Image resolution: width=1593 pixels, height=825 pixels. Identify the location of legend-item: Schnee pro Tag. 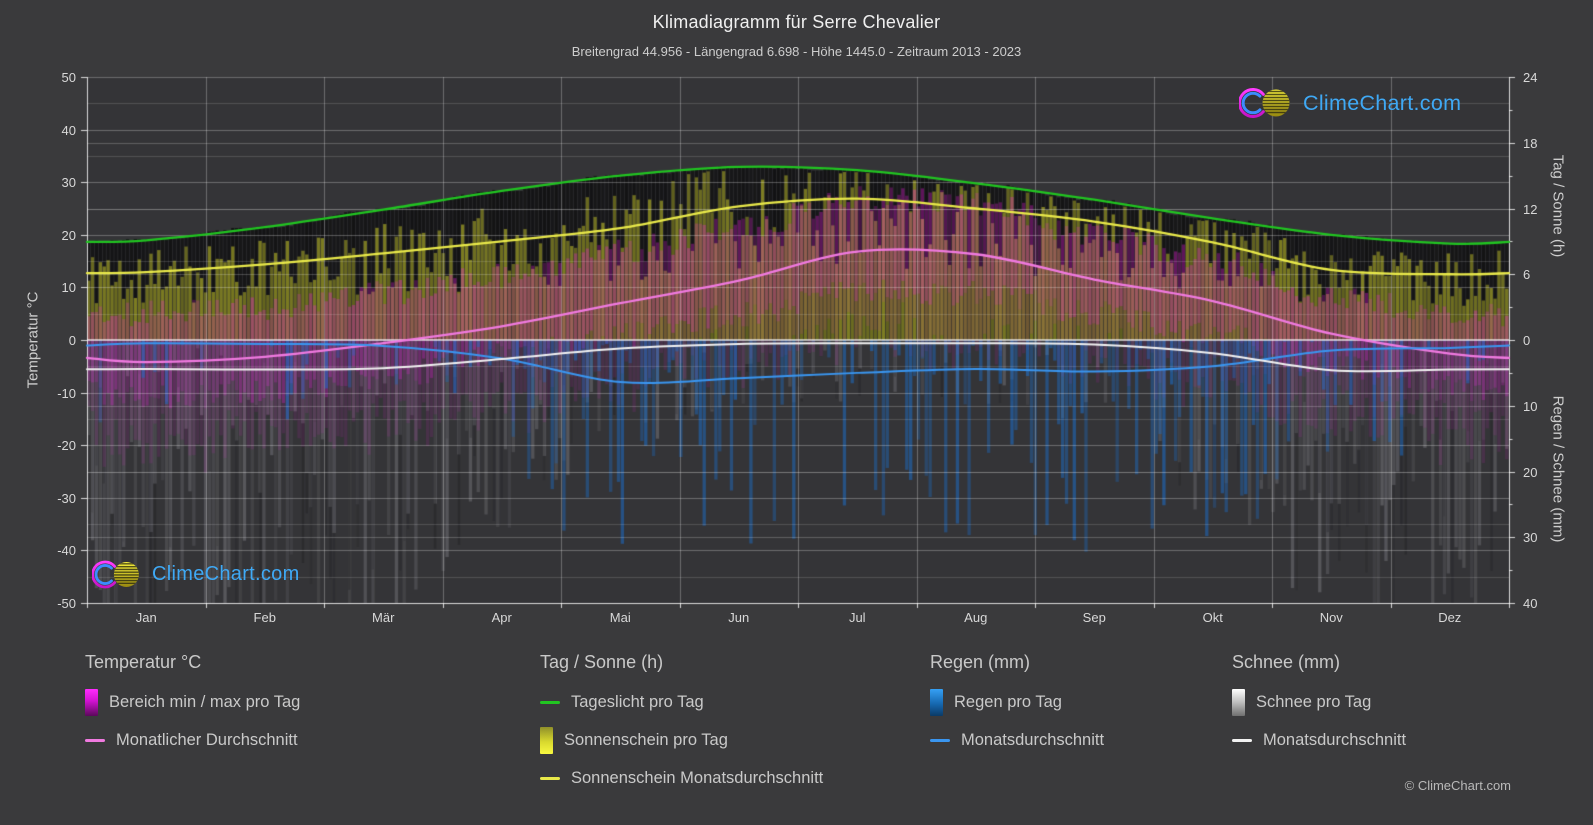
(1319, 702).